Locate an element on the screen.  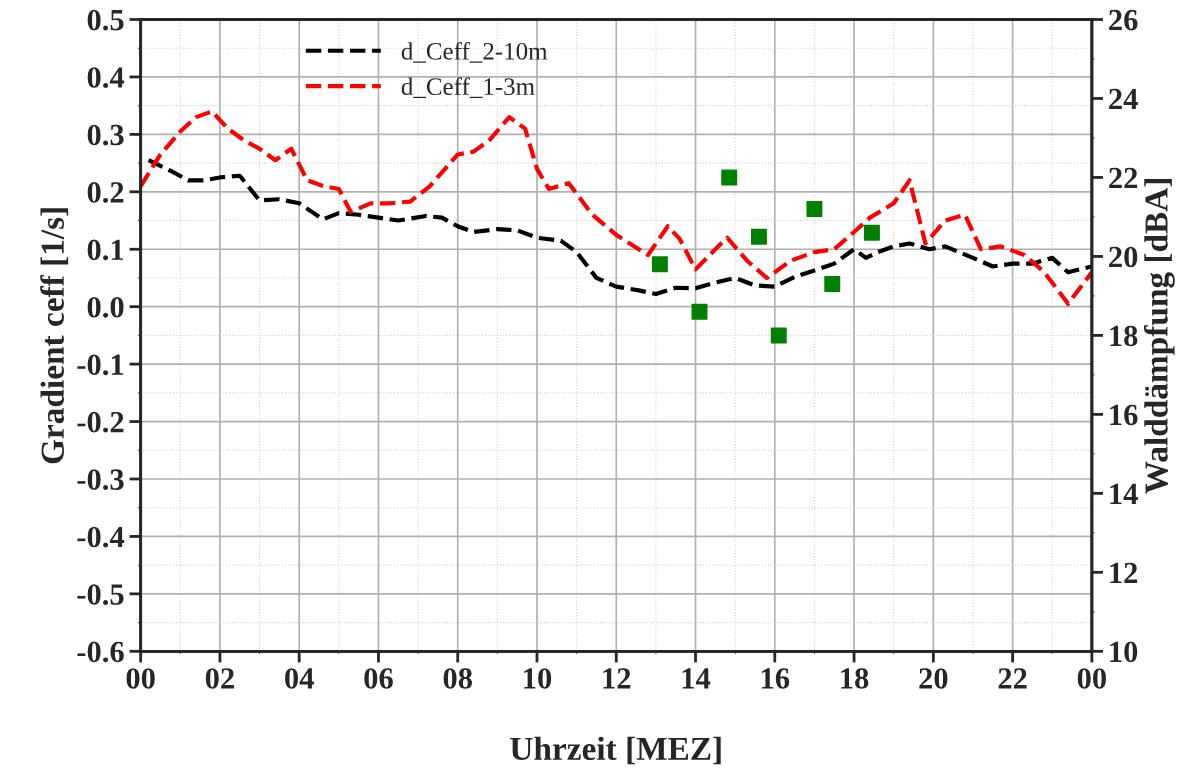
x-tick-label: 02 is located at coordinates (219, 678).